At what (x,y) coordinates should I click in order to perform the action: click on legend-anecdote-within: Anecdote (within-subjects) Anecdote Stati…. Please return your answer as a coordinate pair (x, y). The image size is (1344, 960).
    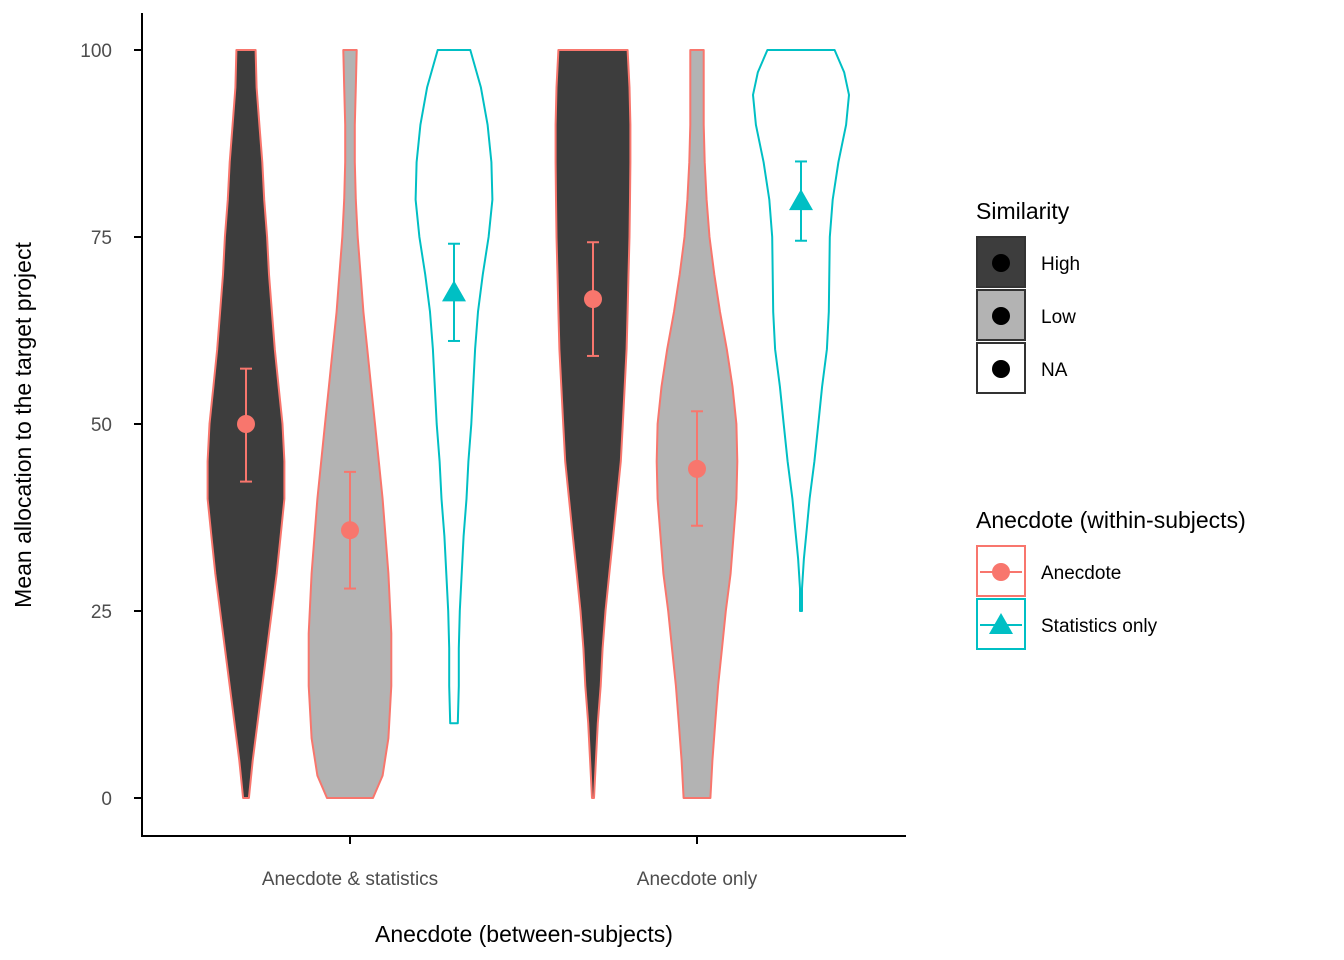
    Looking at the image, I should click on (1111, 578).